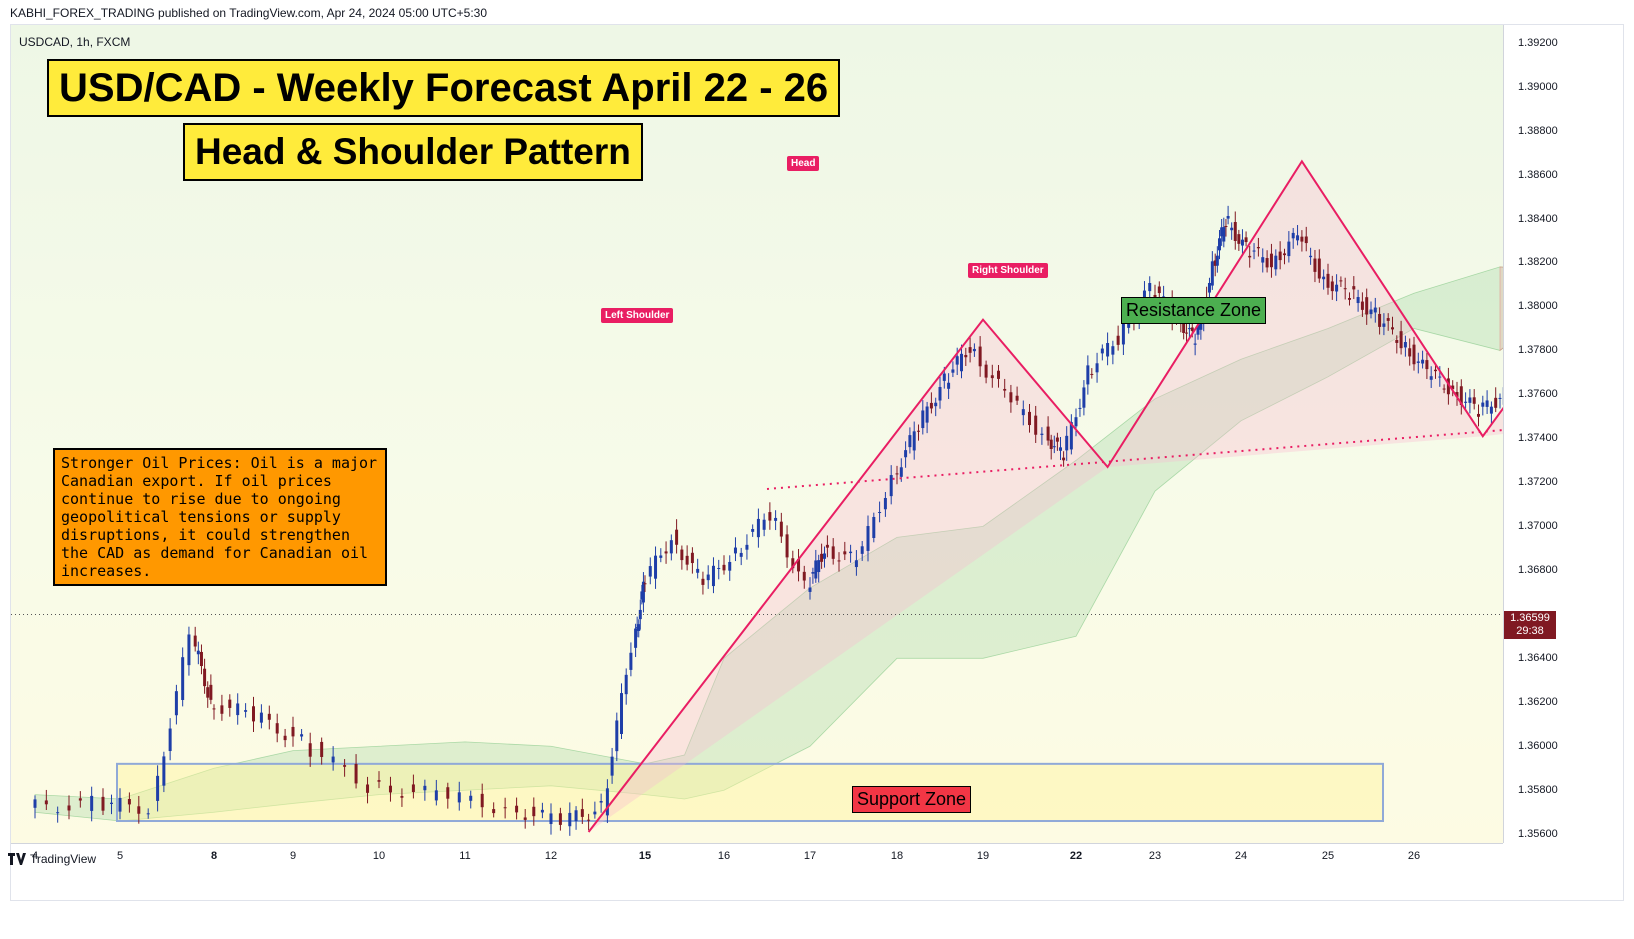  Describe the element at coordinates (1538, 42) in the screenshot. I see `price-tick-label: 1.39200` at that location.